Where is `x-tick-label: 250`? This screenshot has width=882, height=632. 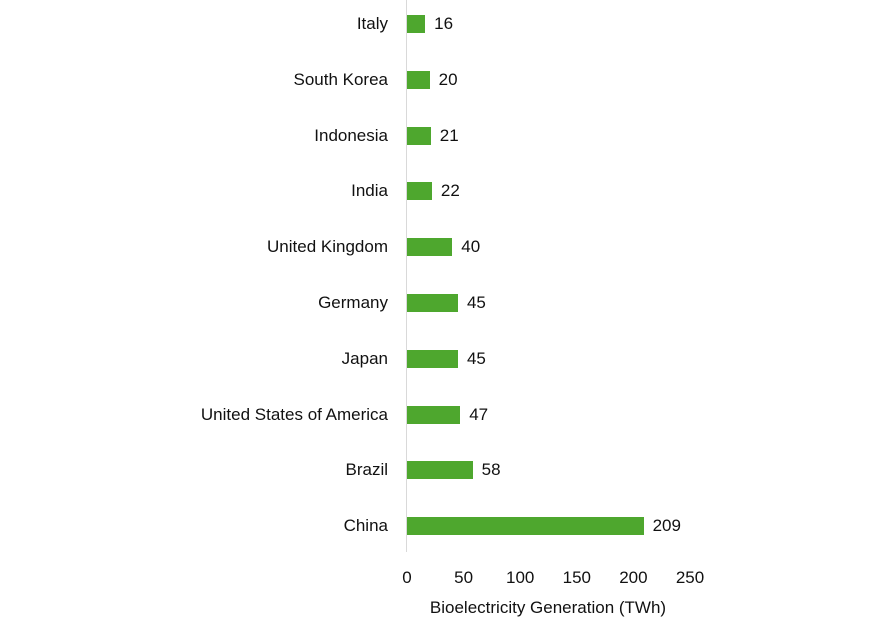 x-tick-label: 250 is located at coordinates (690, 577).